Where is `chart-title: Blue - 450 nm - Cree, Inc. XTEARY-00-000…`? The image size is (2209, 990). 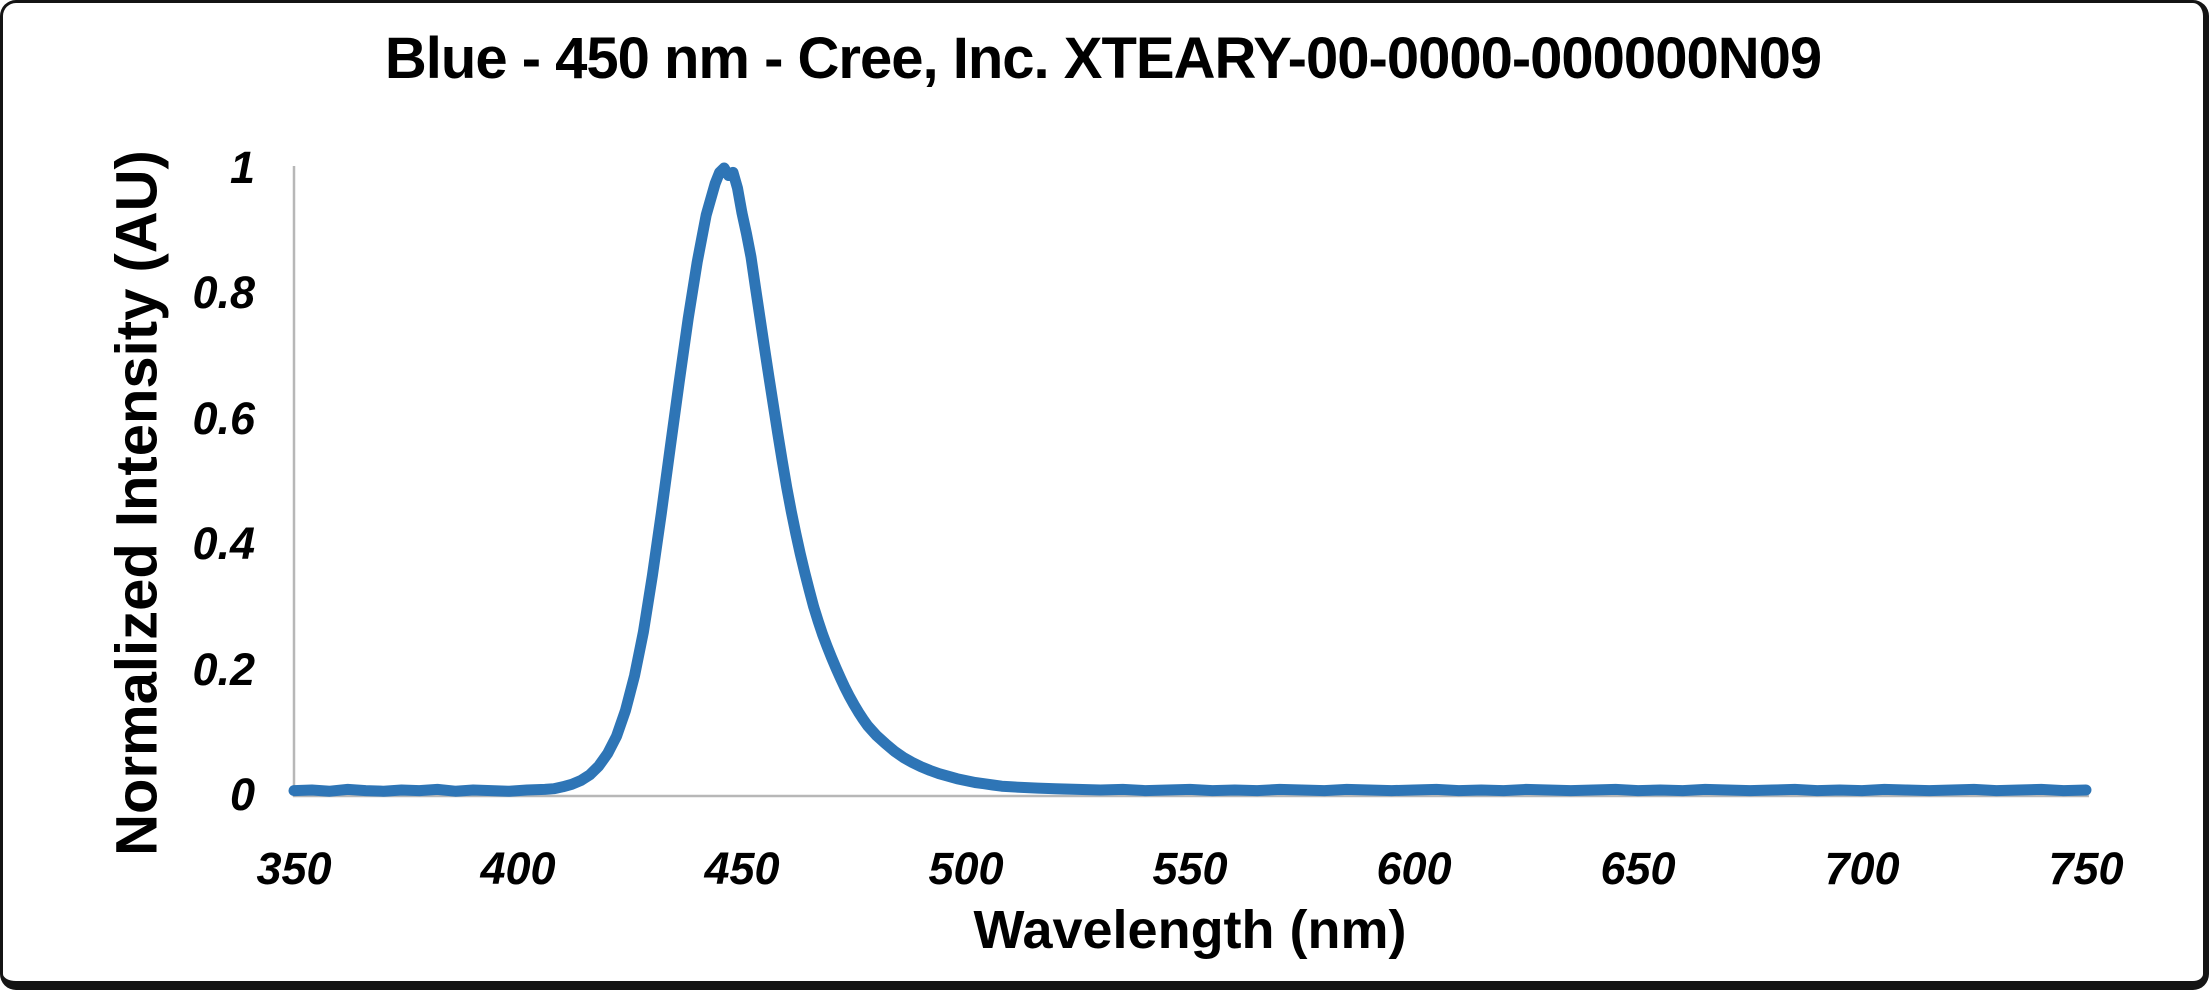
chart-title: Blue - 450 nm - Cree, Inc. XTEARY-00-000… is located at coordinates (1103, 58).